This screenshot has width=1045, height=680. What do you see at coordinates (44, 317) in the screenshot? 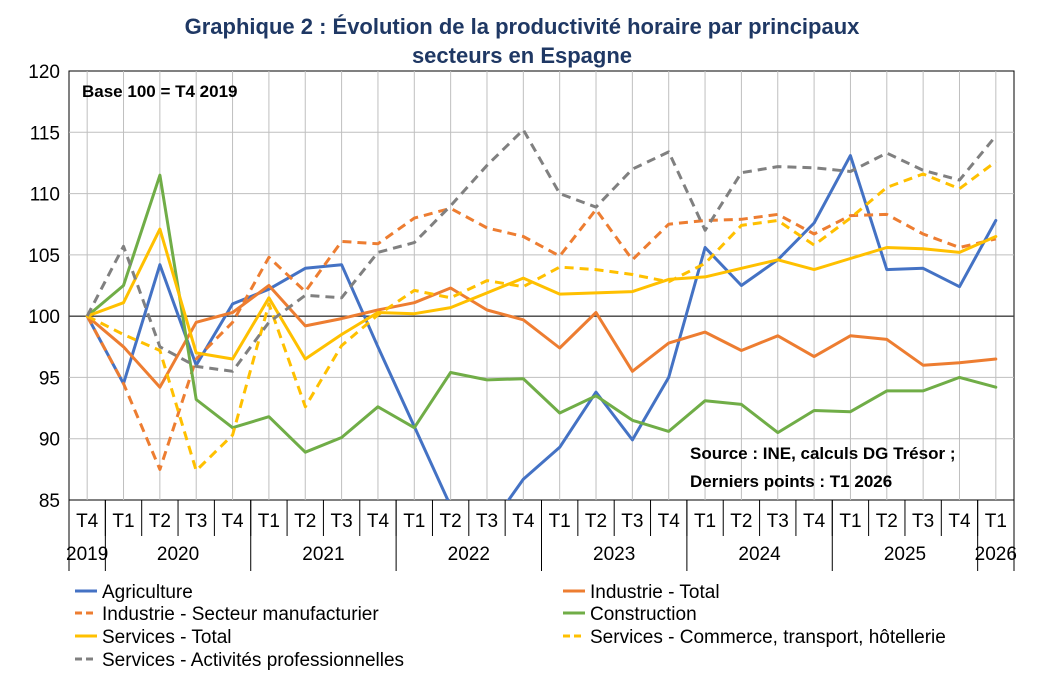
I see `y-tick-label: 100` at bounding box center [44, 317].